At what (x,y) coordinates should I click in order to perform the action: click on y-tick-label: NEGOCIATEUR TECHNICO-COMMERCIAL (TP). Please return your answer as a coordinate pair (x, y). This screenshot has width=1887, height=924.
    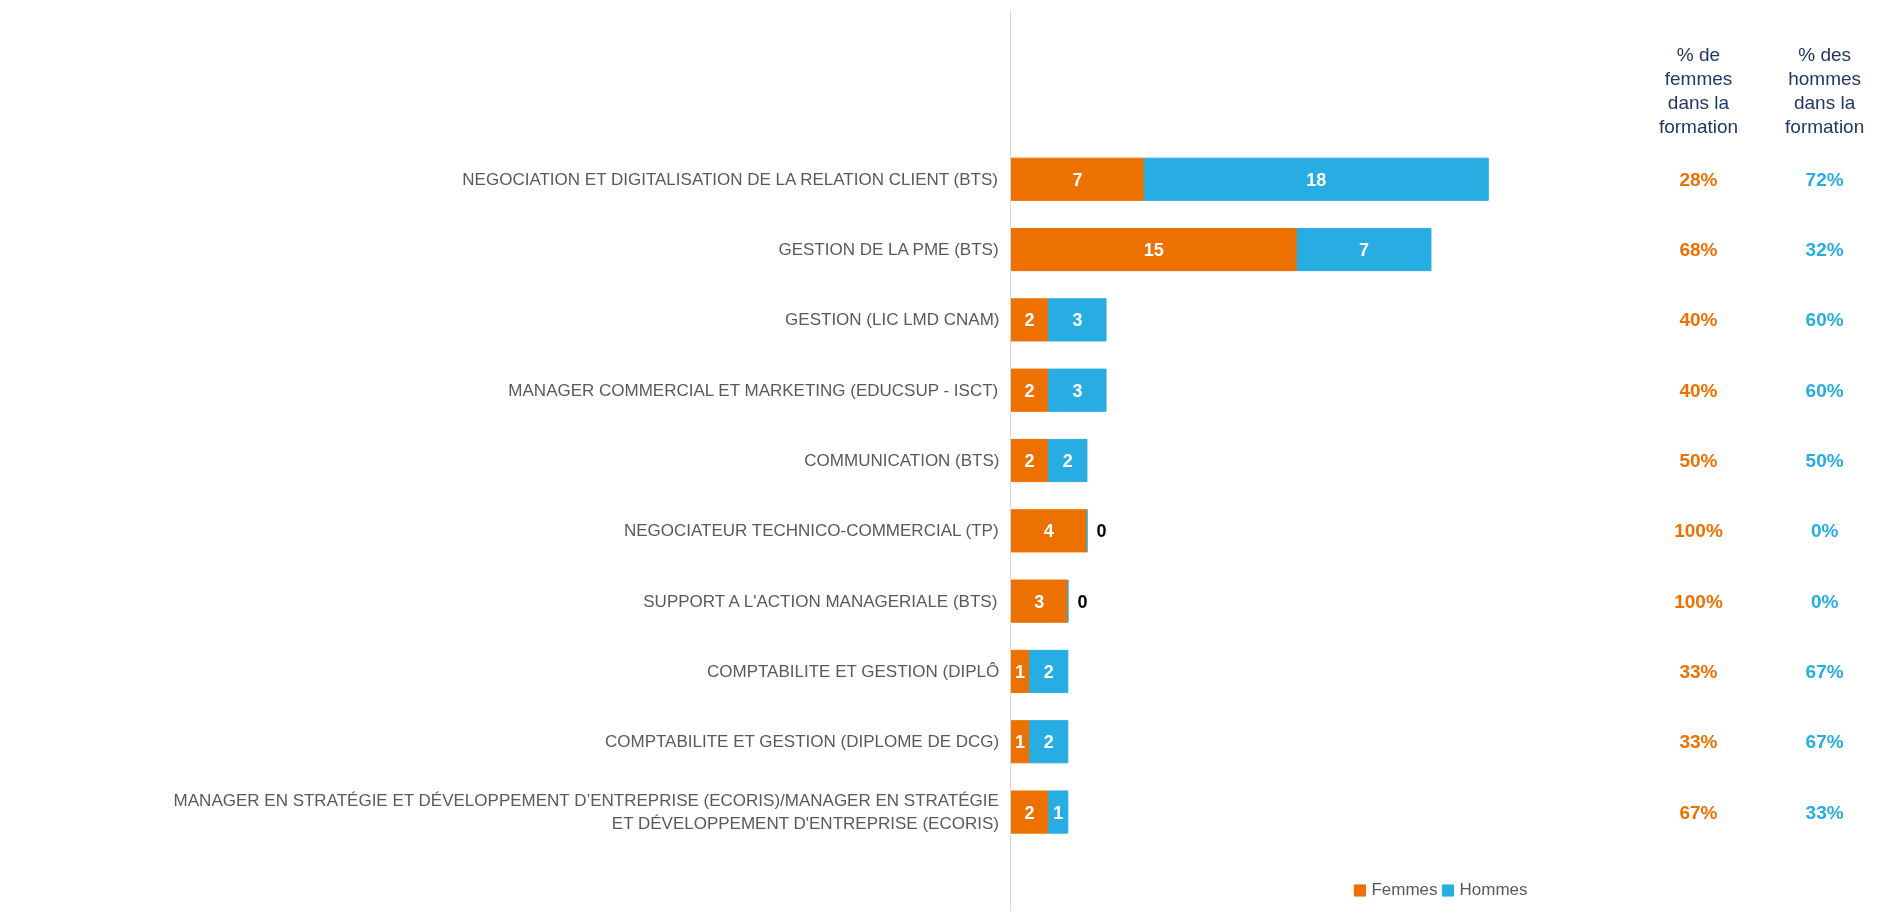
    Looking at the image, I should click on (811, 531).